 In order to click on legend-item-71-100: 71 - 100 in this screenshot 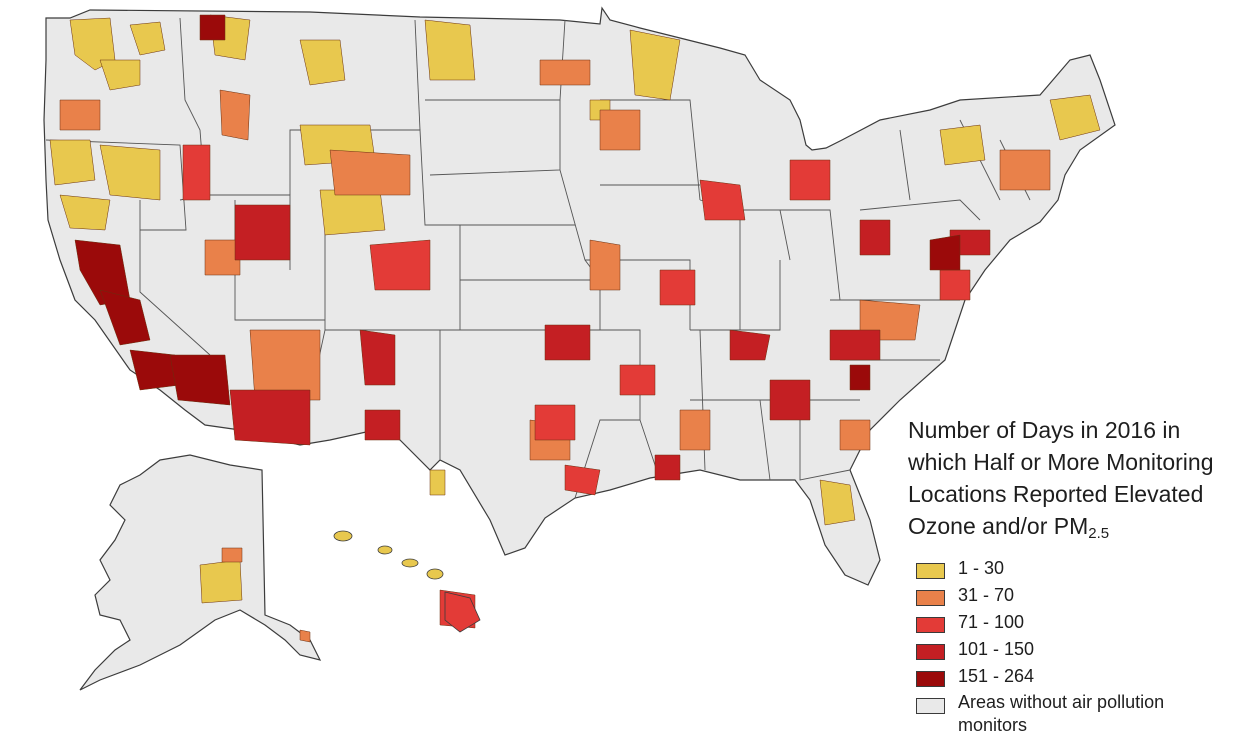, I will do `click(1081, 626)`.